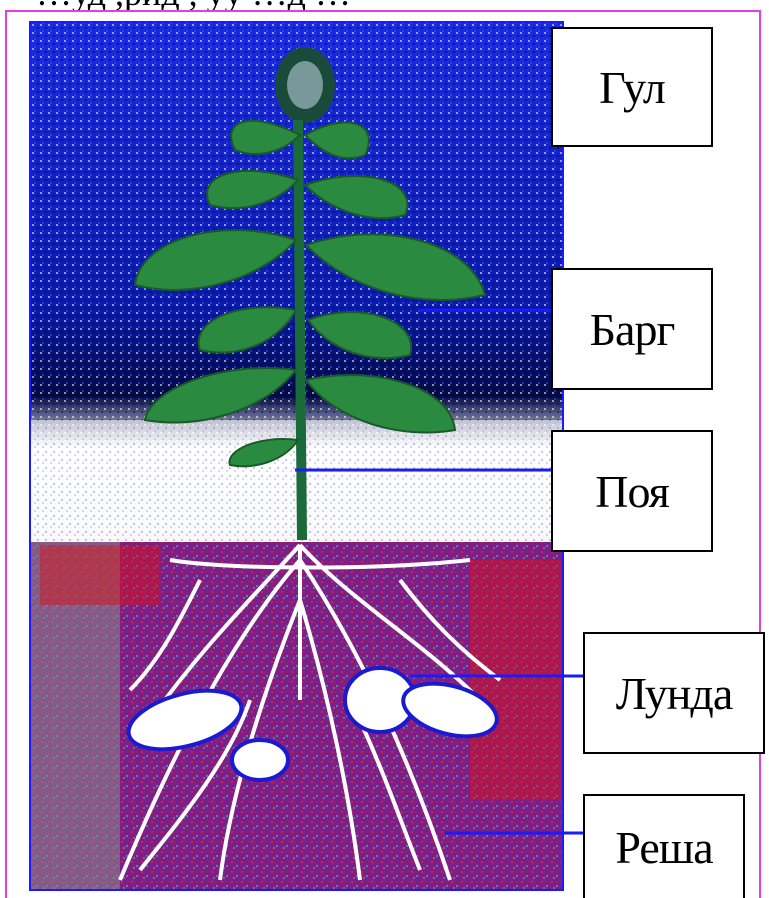 The width and height of the screenshot is (769, 898). I want to click on label-flower: Гул, so click(632, 87).